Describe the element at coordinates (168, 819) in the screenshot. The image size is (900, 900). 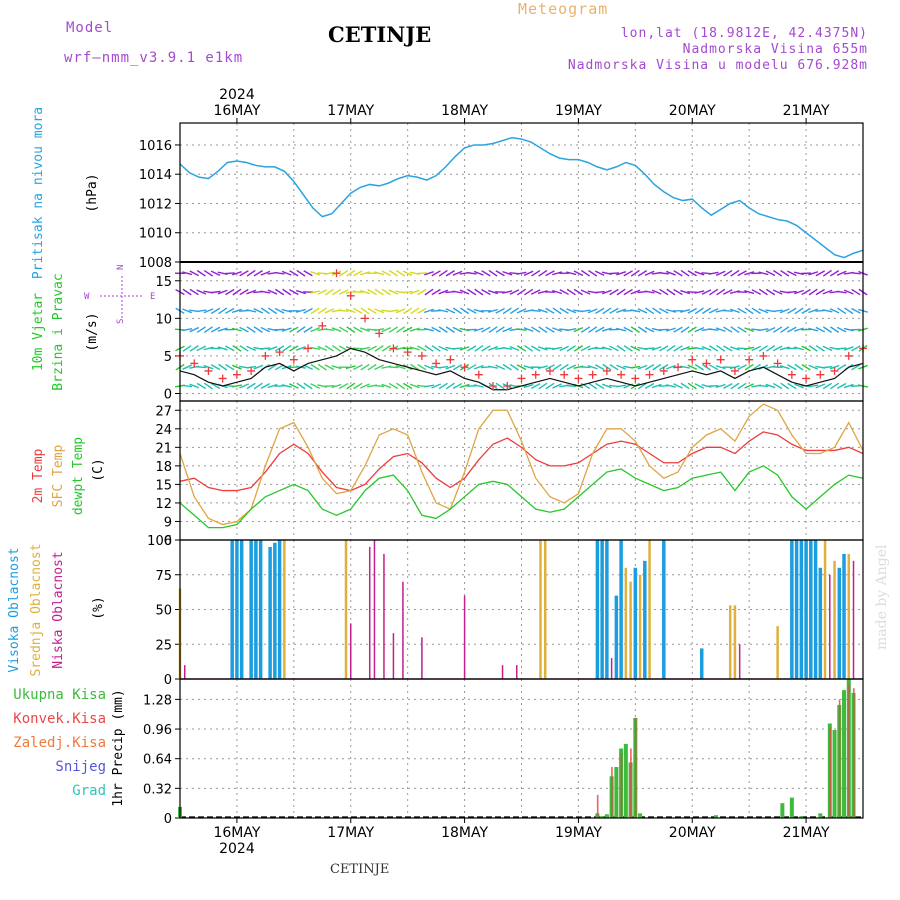
I see `y-tick-label: 0` at that location.